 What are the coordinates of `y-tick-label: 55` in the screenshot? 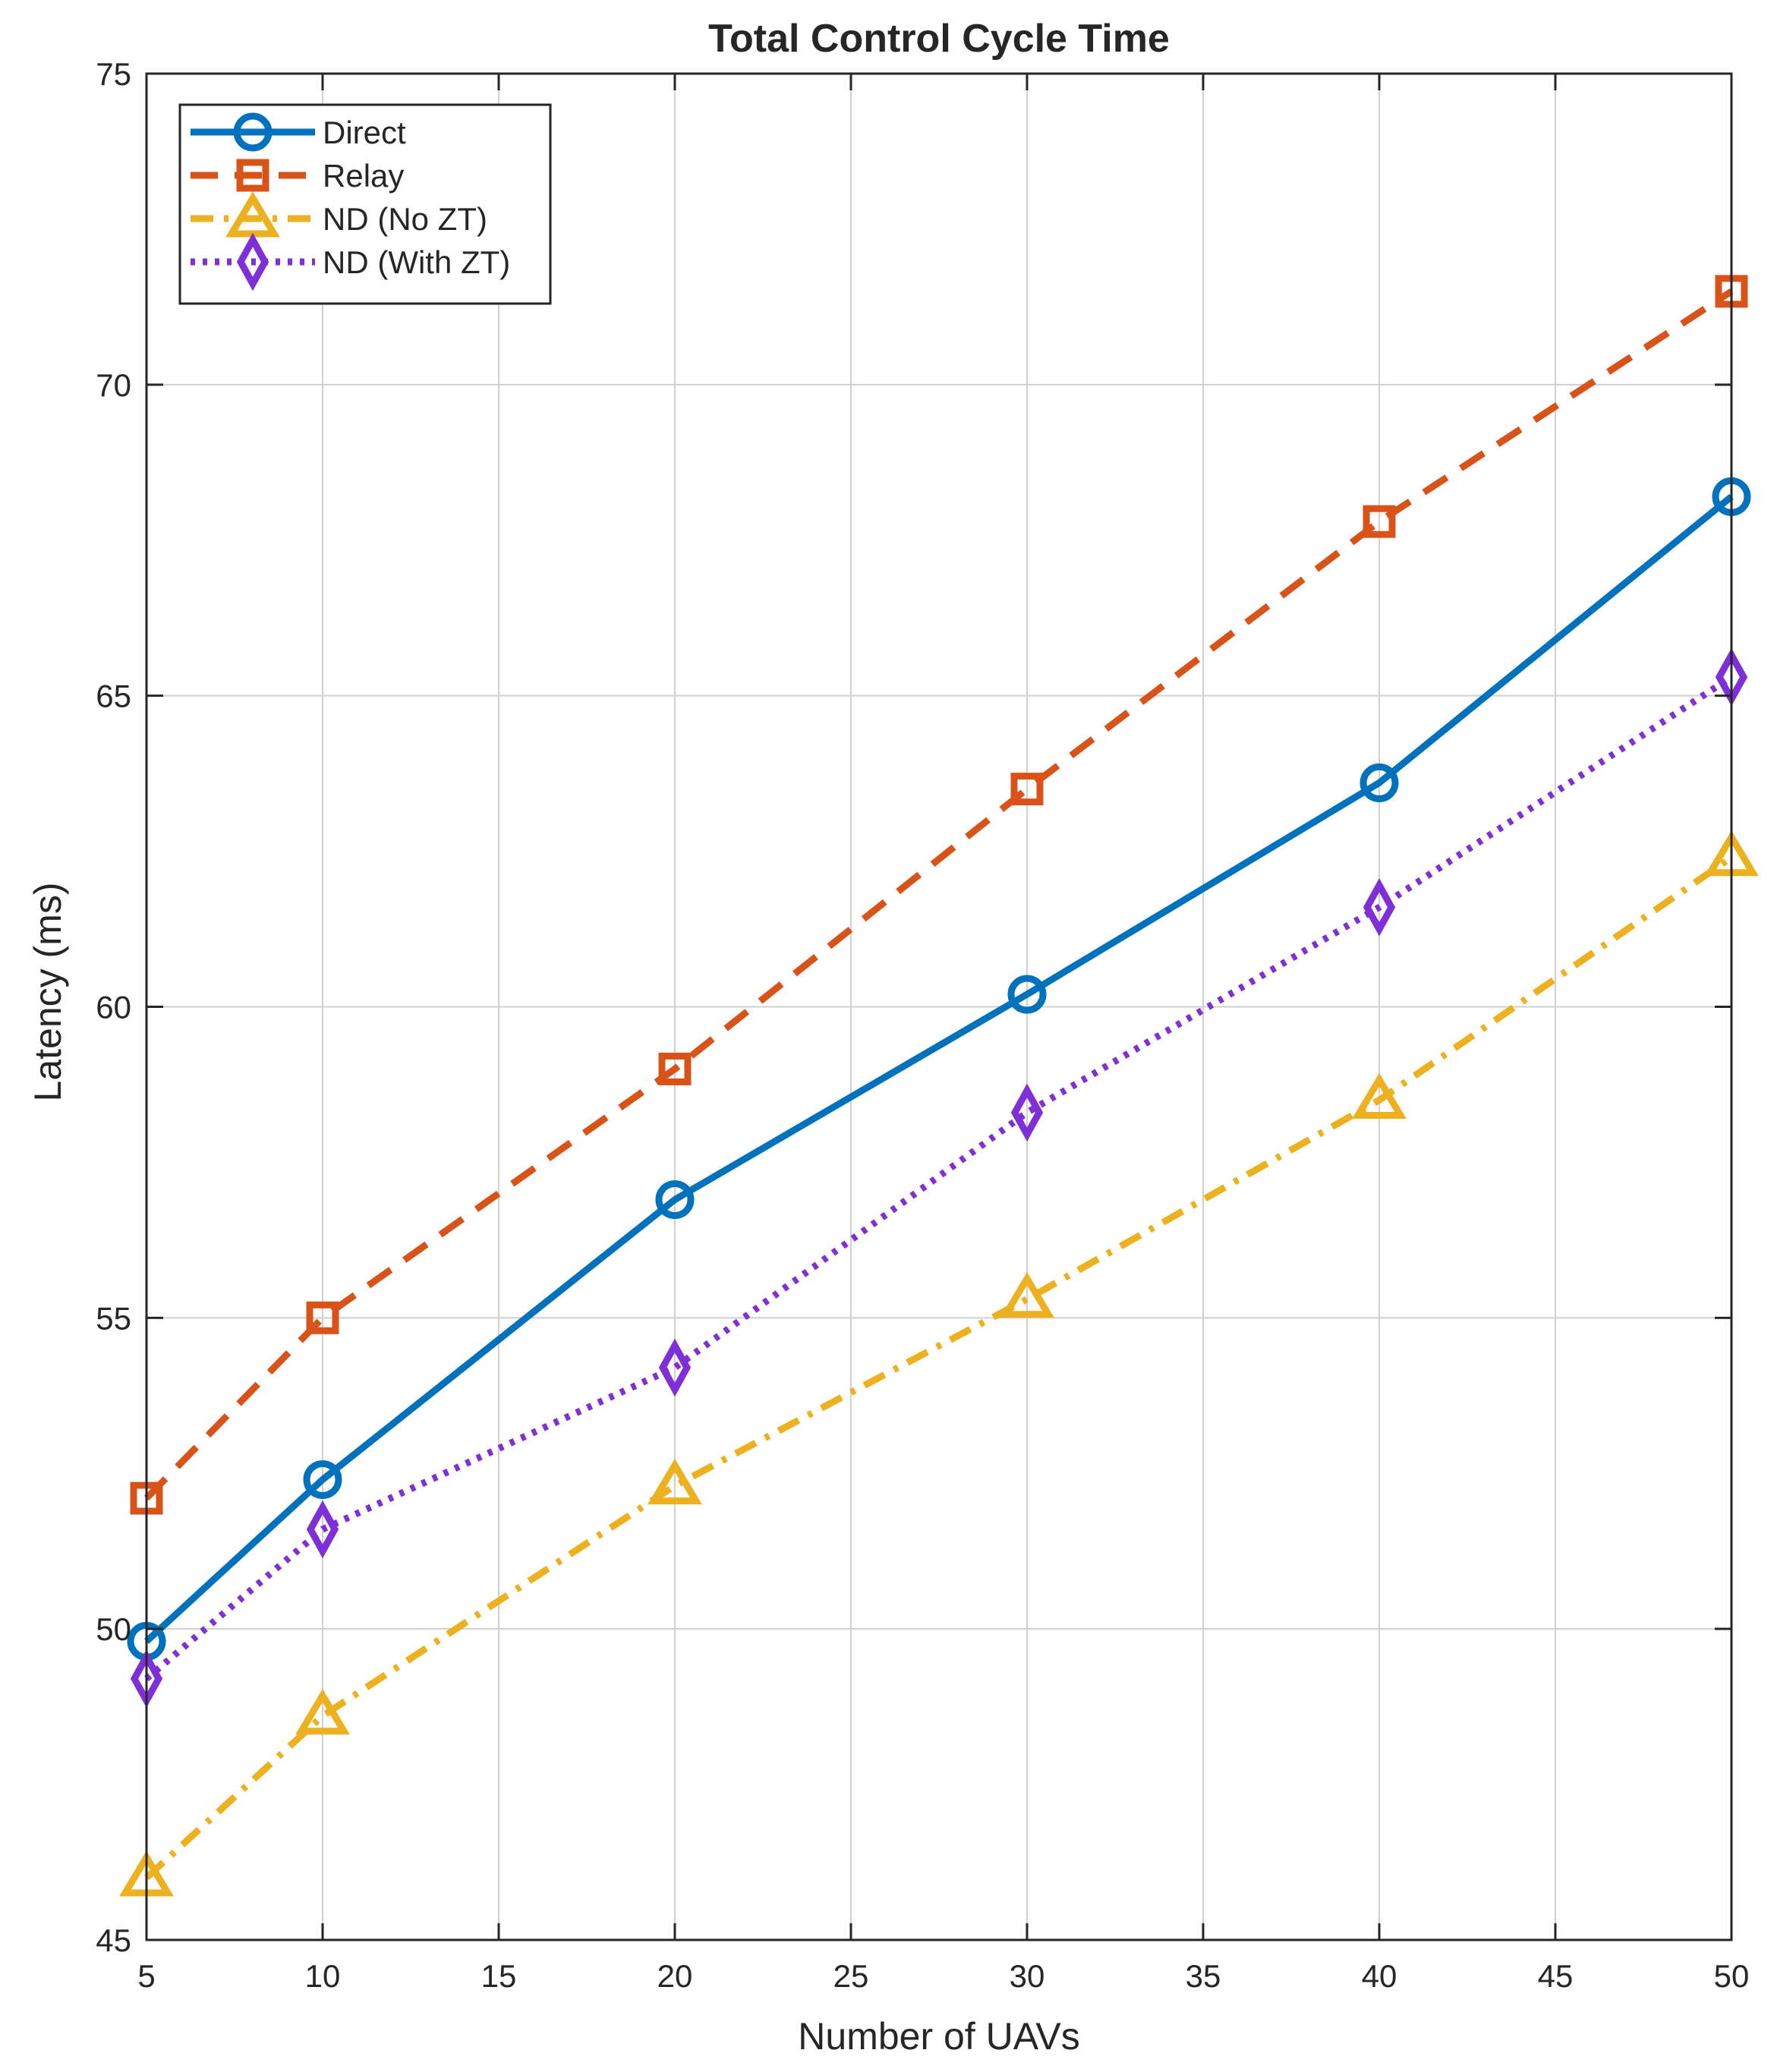 It's located at (113, 1318).